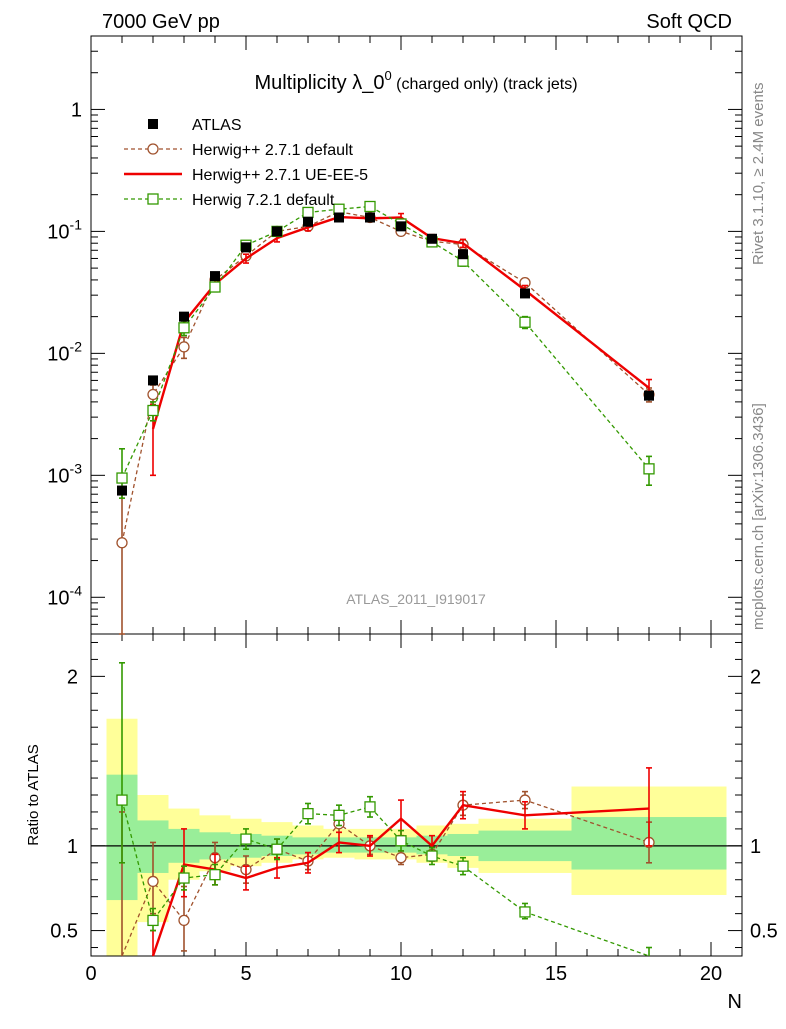 Image resolution: width=786 pixels, height=1029 pixels. What do you see at coordinates (556, 974) in the screenshot?
I see `x-tick-label: 15` at bounding box center [556, 974].